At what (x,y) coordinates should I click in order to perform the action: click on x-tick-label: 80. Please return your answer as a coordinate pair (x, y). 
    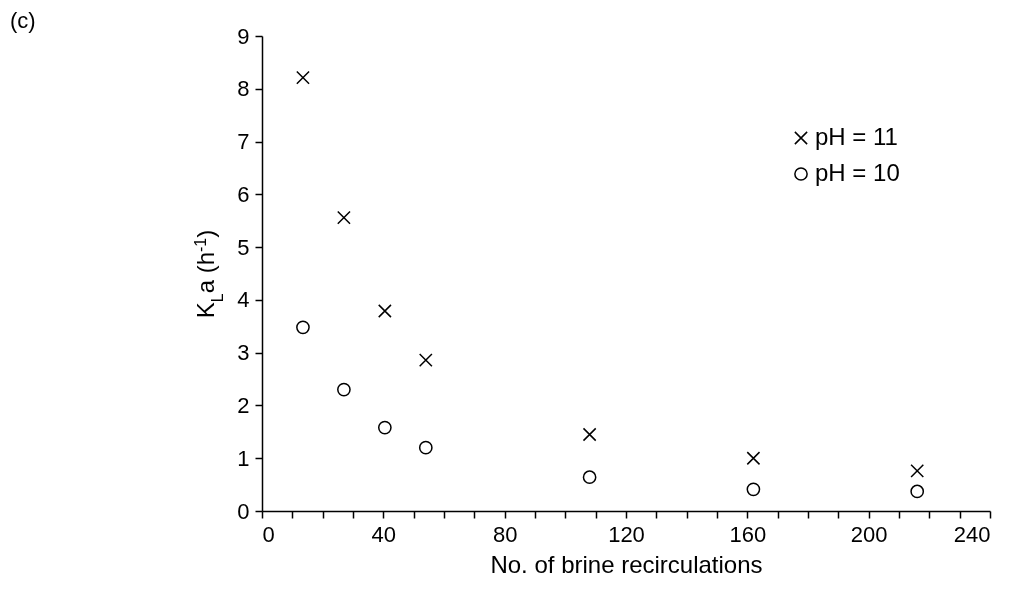
    Looking at the image, I should click on (505, 534).